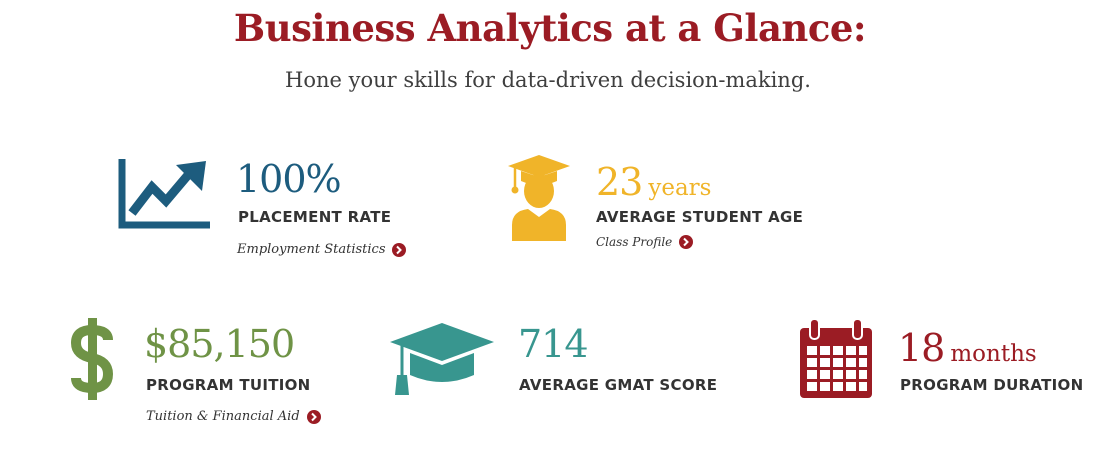 This screenshot has width=1108, height=452. Describe the element at coordinates (700, 217) in the screenshot. I see `student-age-label: AVERAGE STUDENT AGE` at that location.